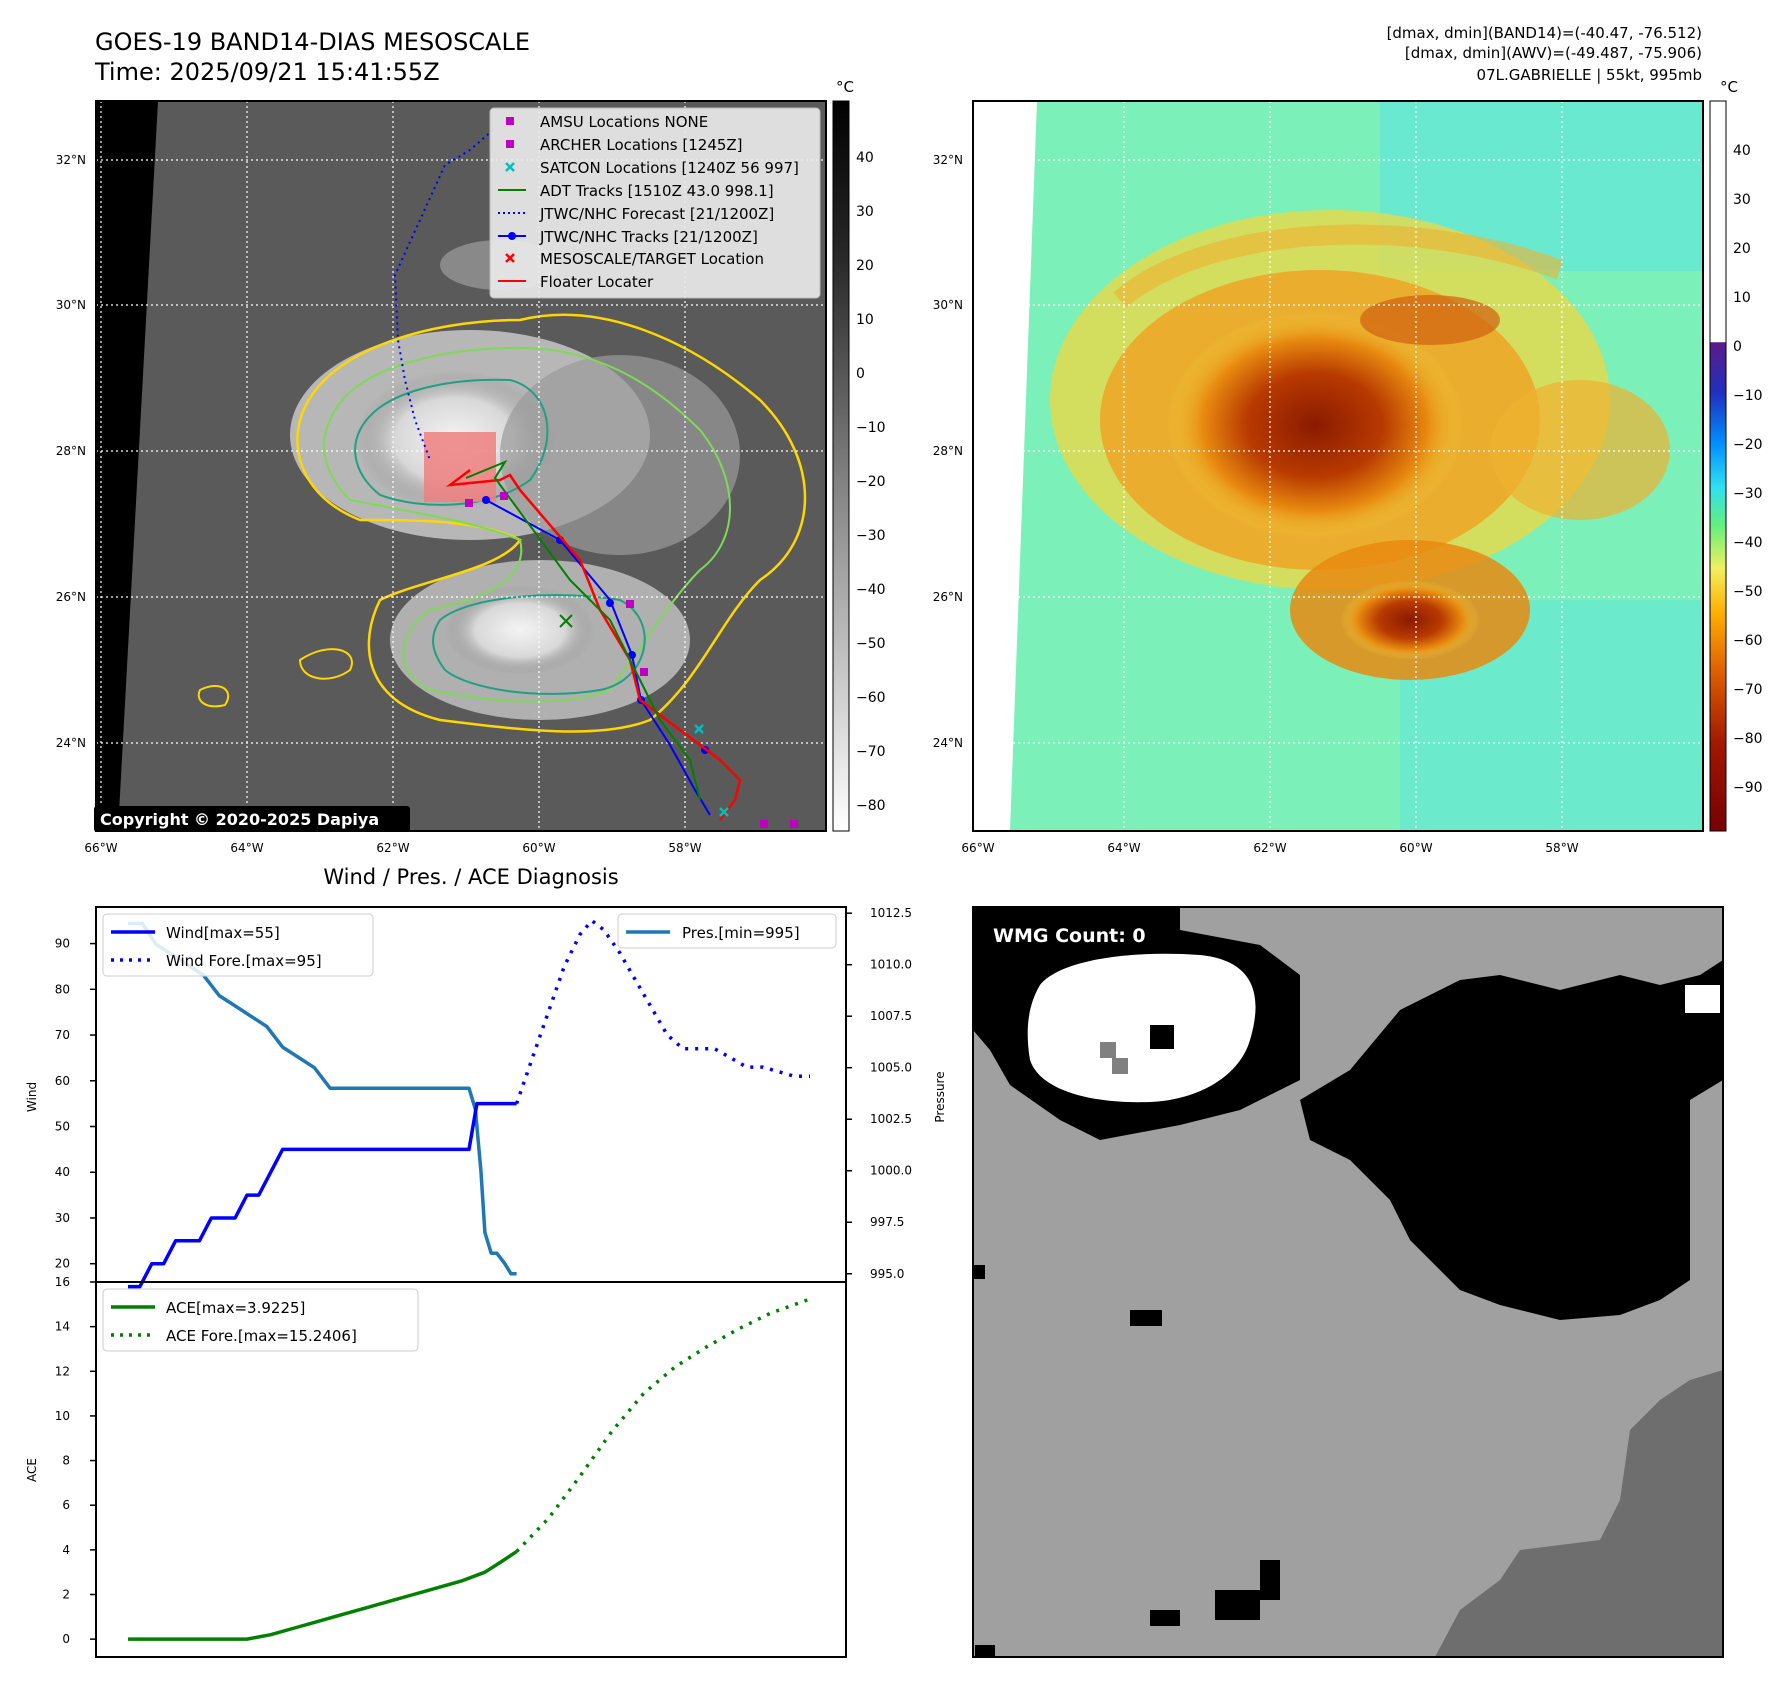 Image resolution: width=1788 pixels, height=1690 pixels. What do you see at coordinates (684, 848) in the screenshot?
I see `svg-text: 58°W` at bounding box center [684, 848].